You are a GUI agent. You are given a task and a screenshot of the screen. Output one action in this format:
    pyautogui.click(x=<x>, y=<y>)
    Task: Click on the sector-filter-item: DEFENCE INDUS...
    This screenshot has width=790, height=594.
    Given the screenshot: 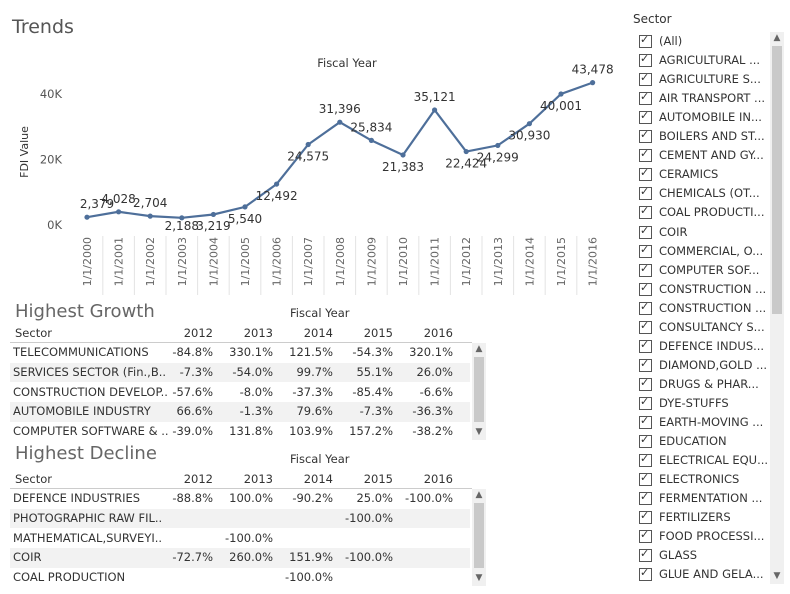 What is the action you would take?
    pyautogui.click(x=701, y=347)
    